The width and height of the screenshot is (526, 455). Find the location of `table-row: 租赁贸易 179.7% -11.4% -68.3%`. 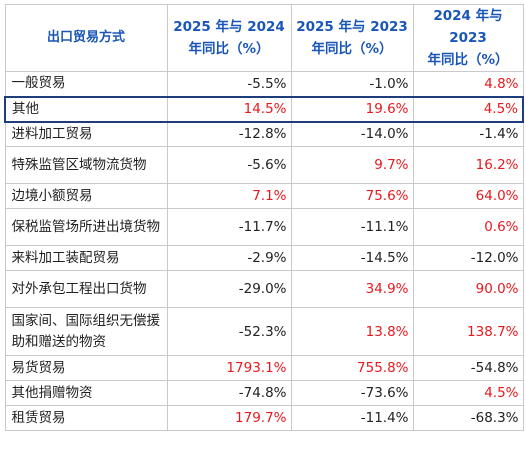

table-row: 租赁贸易 179.7% -11.4% -68.3% is located at coordinates (264, 418).